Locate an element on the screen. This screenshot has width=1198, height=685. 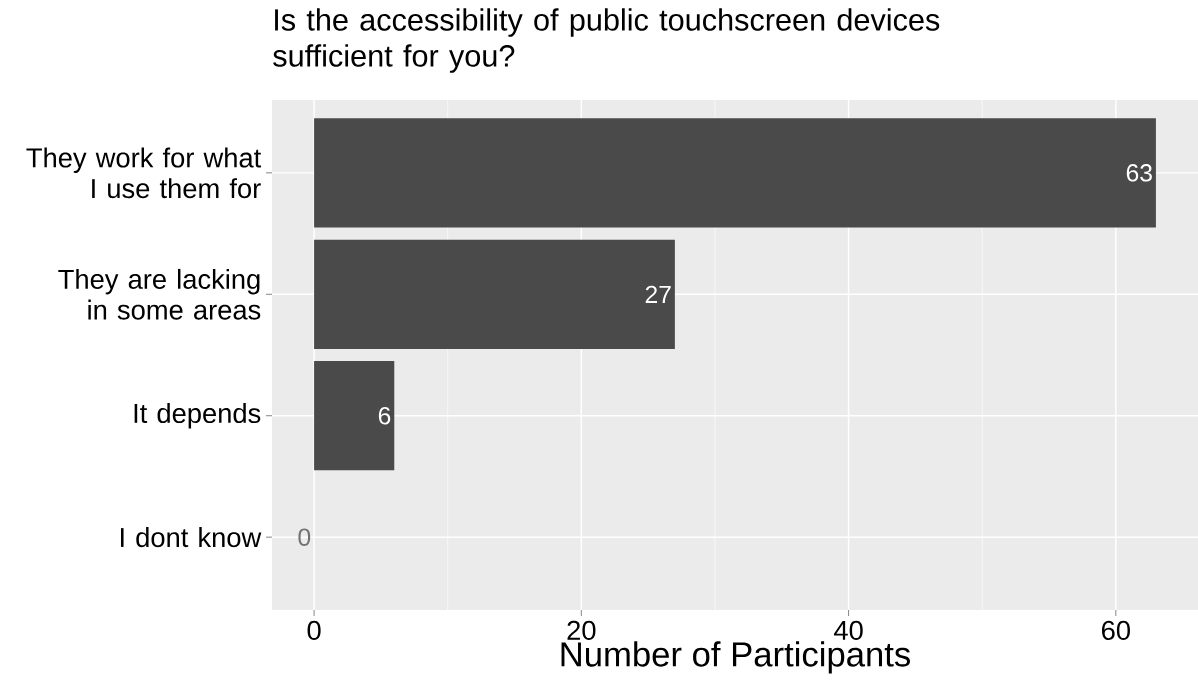
x-tick-label: 60 is located at coordinates (1116, 630).